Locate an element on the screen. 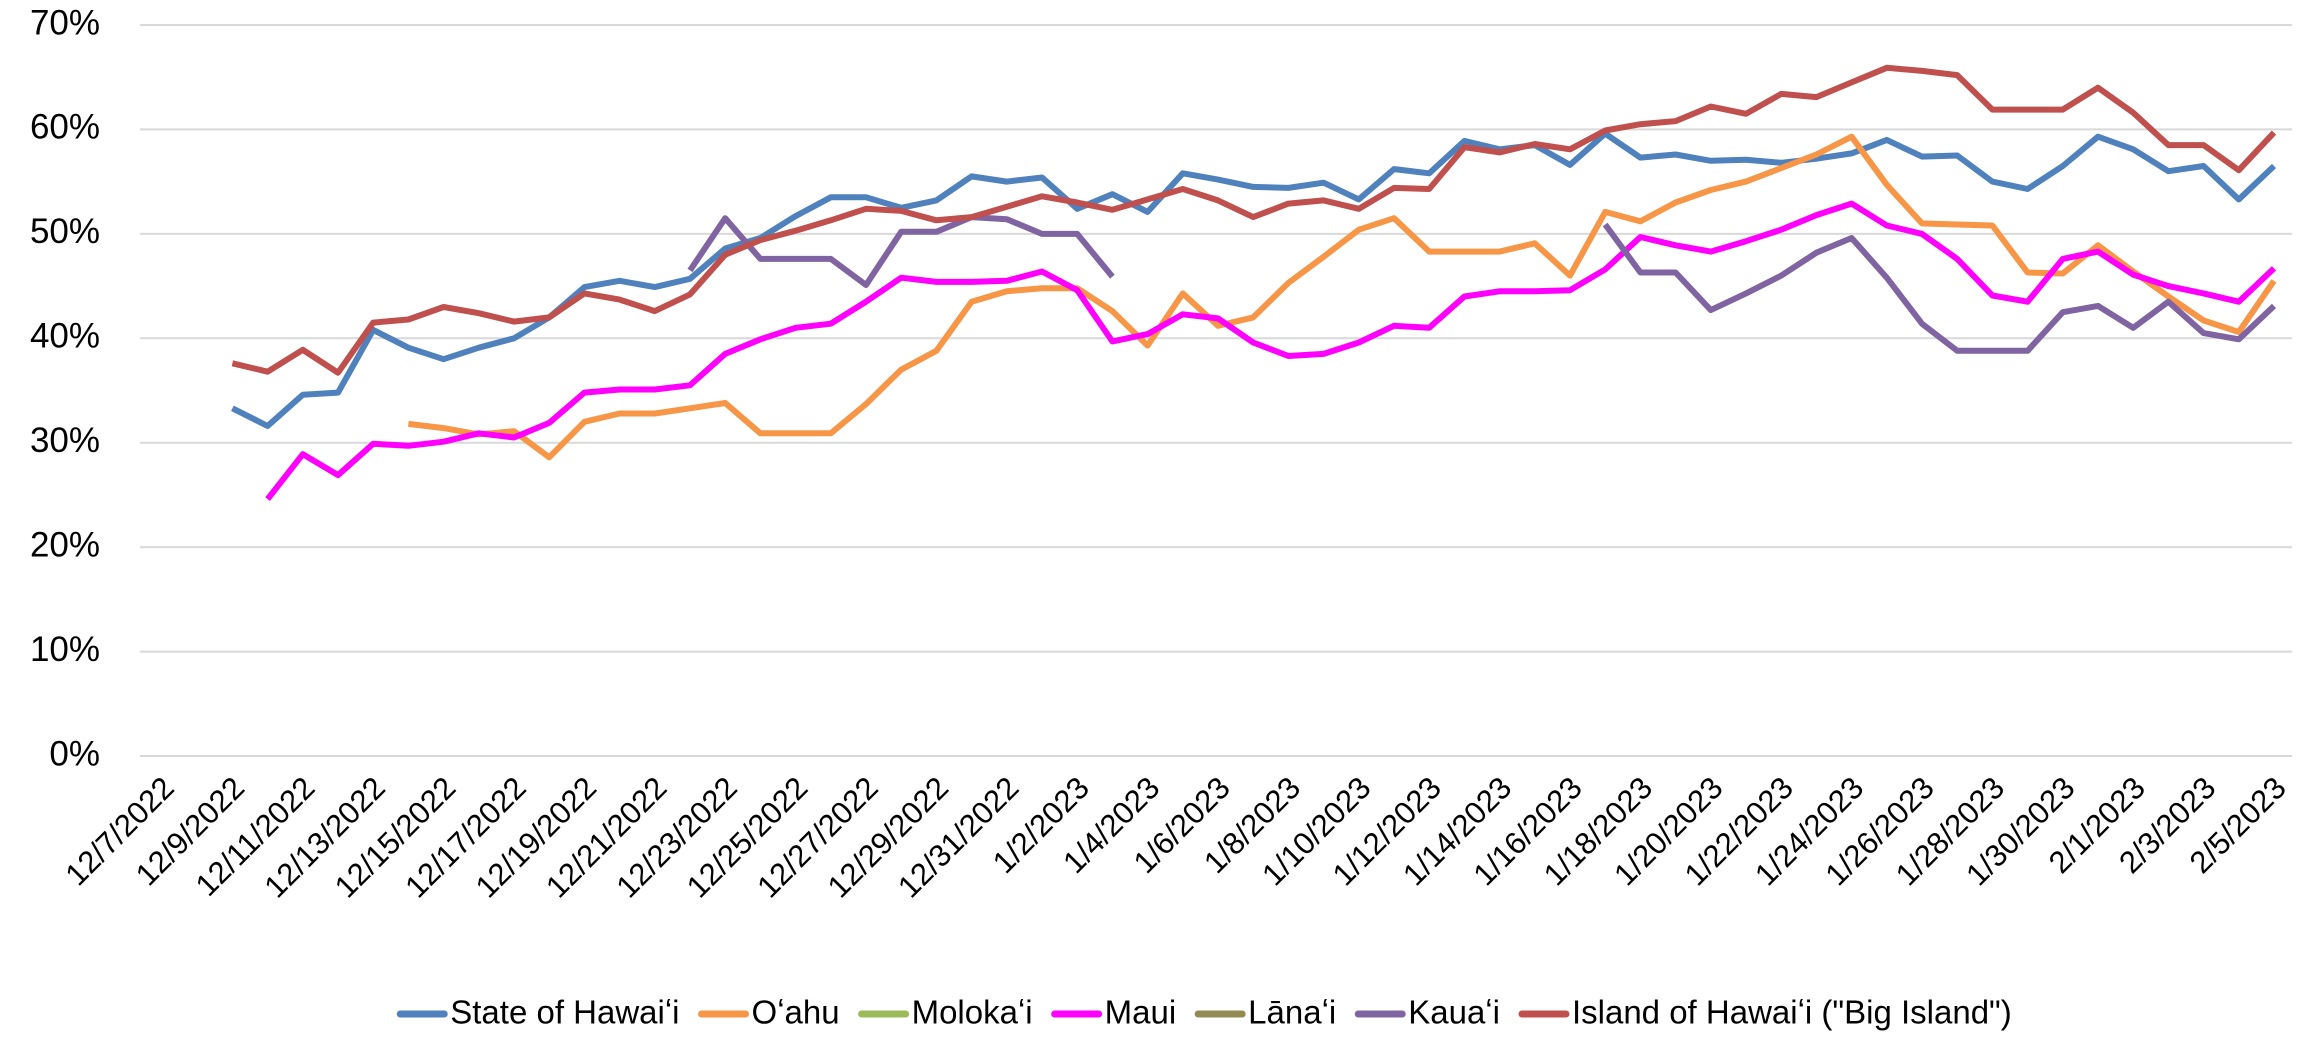  legend-label: Kauaʻi is located at coordinates (1454, 1012).